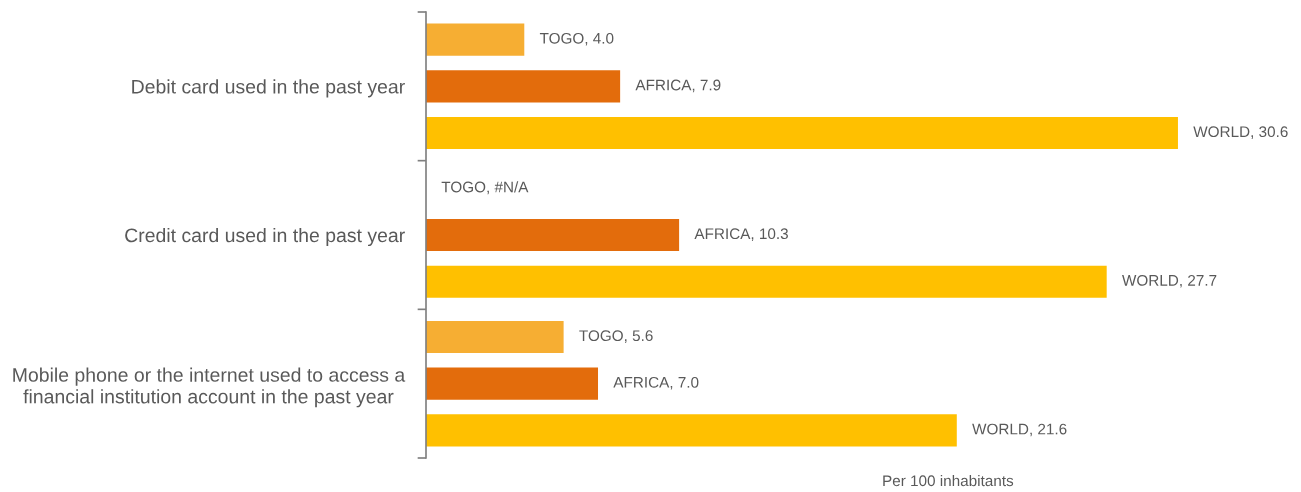  Describe the element at coordinates (678, 86) in the screenshot. I see `data-label: AFRICA, 7.9` at that location.